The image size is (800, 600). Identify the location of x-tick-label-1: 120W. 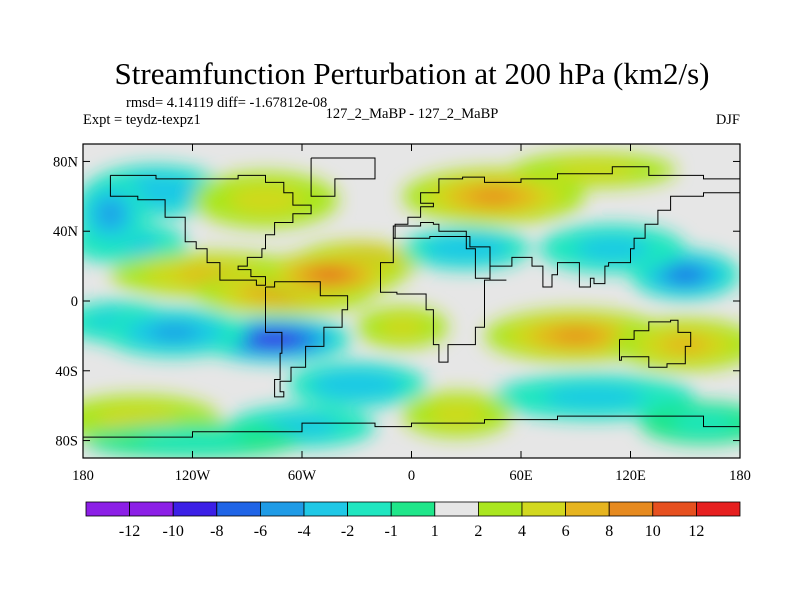
(193, 476).